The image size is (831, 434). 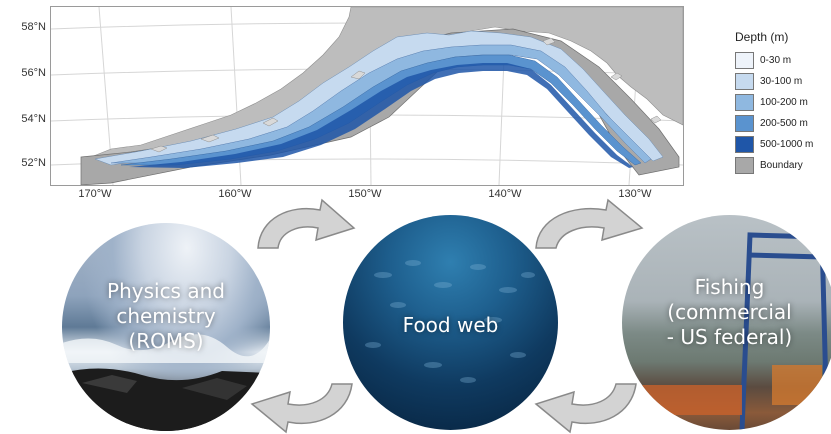 I want to click on legend-item: 200-500 m, so click(x=783, y=123).